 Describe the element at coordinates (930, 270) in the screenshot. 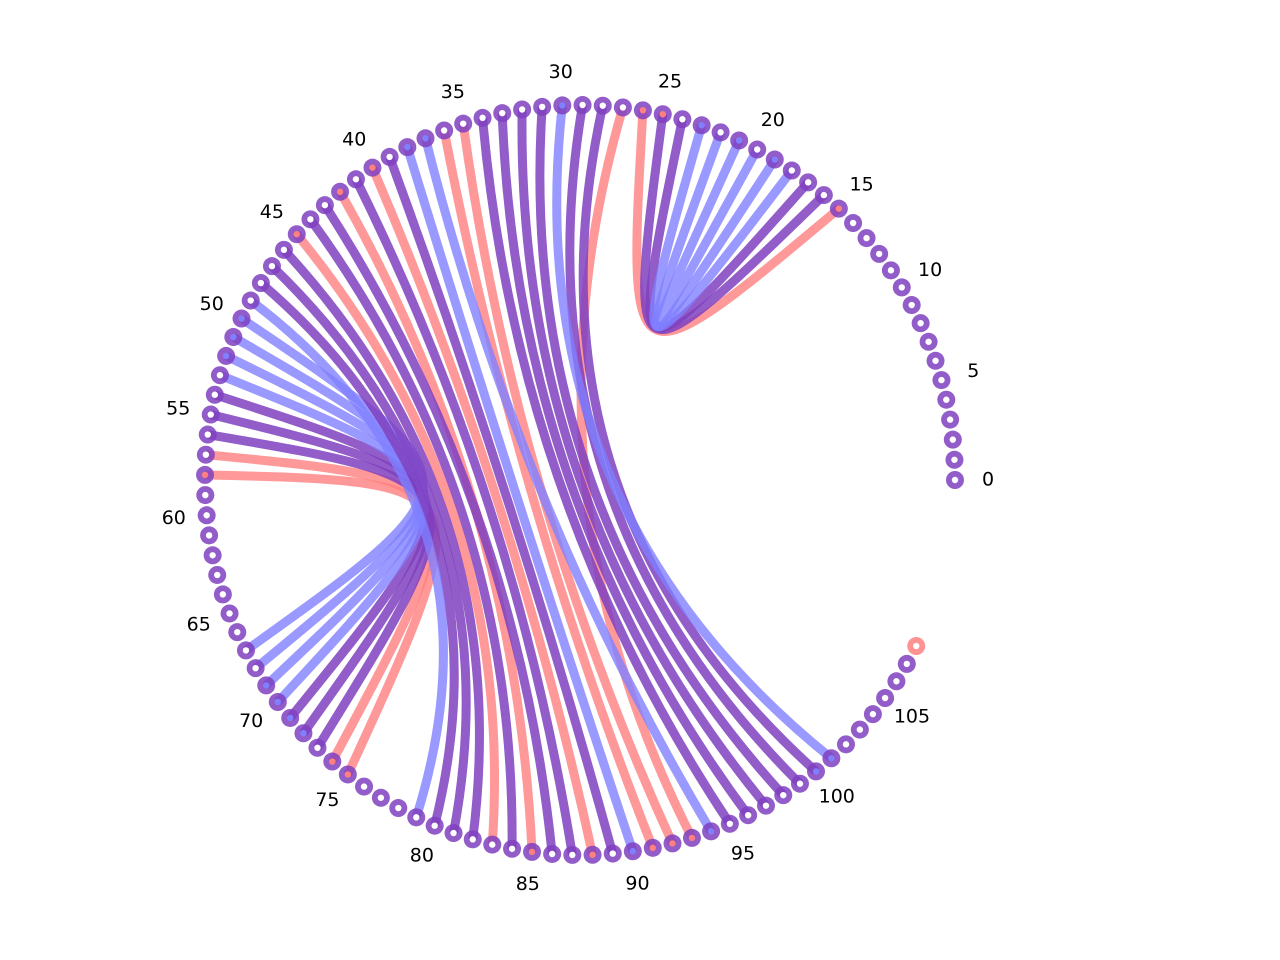

I see `tick-label: 10` at that location.